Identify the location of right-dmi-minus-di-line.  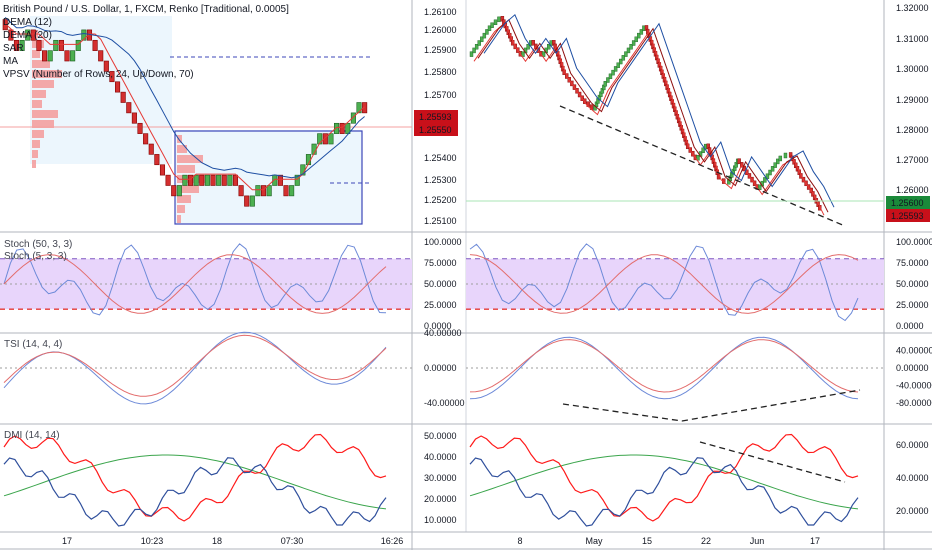
(664, 492).